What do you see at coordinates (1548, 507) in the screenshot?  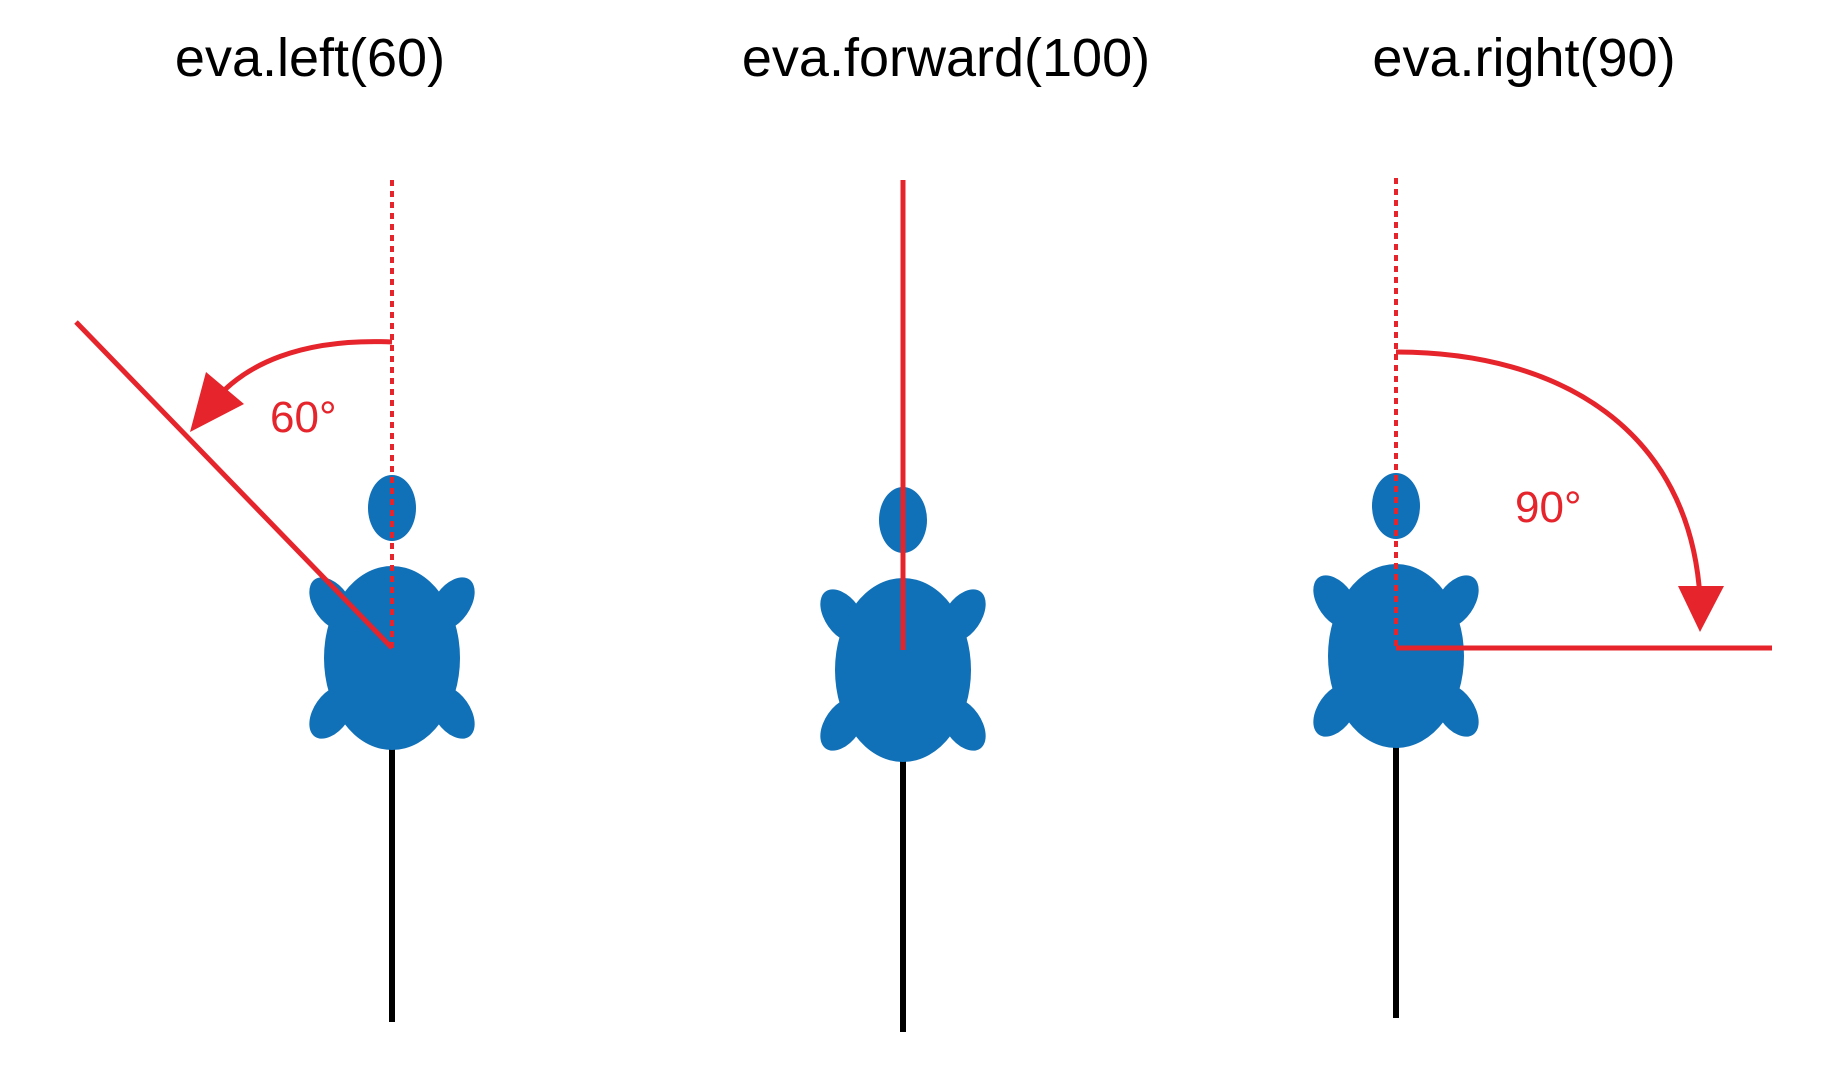 I see `angle-label: 90°` at bounding box center [1548, 507].